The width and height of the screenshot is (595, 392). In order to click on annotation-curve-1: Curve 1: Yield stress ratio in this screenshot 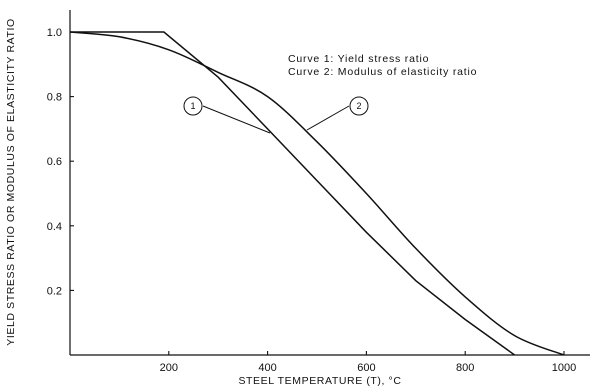, I will do `click(358, 59)`.